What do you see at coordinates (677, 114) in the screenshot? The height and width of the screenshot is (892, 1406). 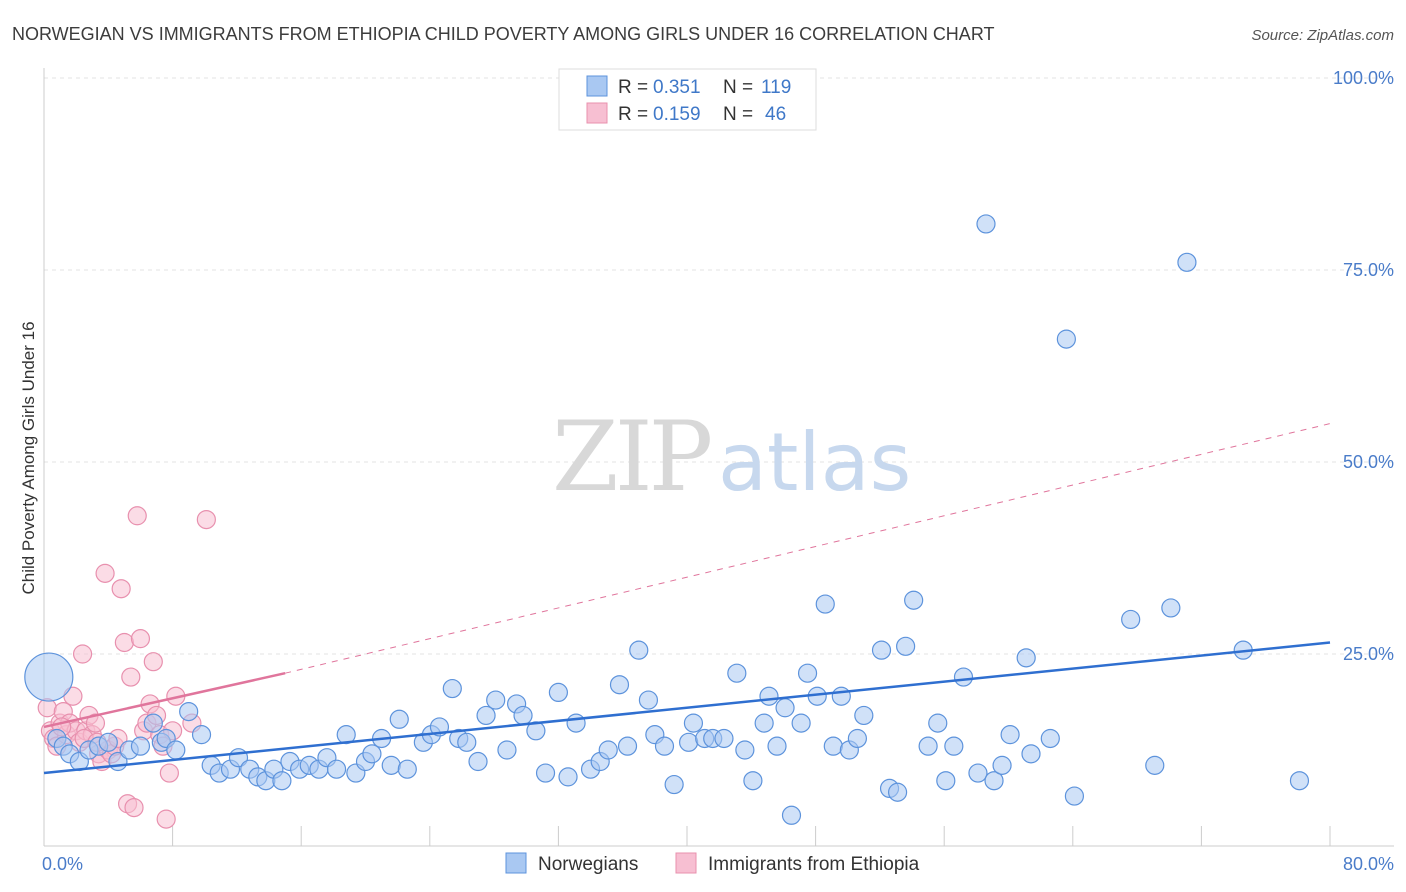 I see `legend-r-value-2: 0.159` at bounding box center [677, 114].